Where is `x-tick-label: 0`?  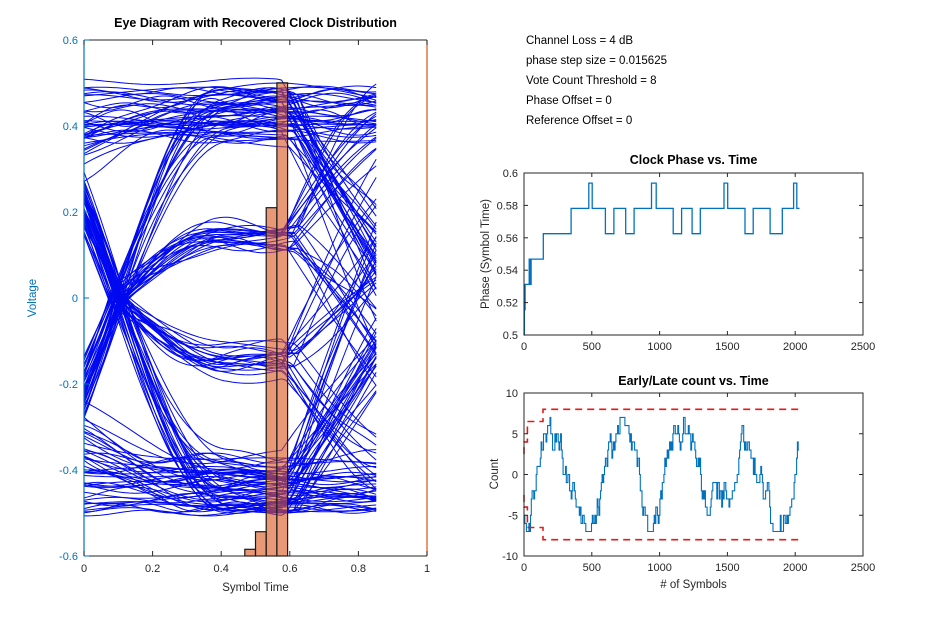 x-tick-label: 0 is located at coordinates (524, 568).